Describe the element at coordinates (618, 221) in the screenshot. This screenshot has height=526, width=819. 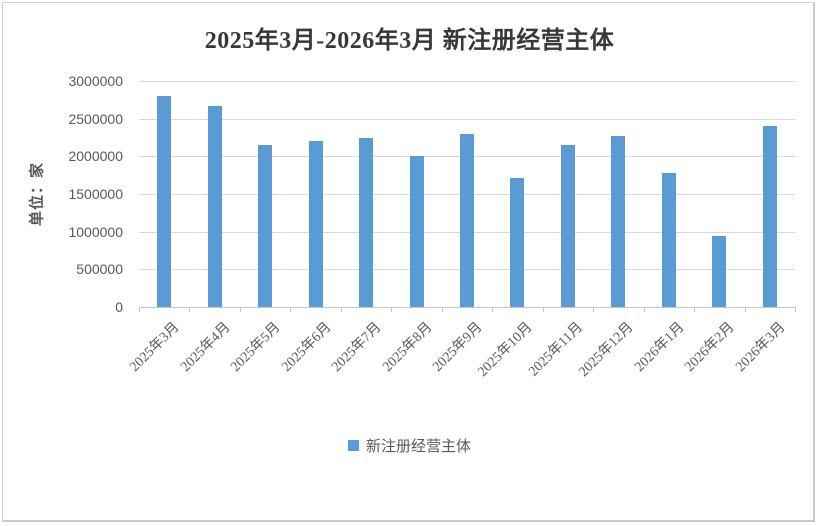
I see `bar-2025年12月` at that location.